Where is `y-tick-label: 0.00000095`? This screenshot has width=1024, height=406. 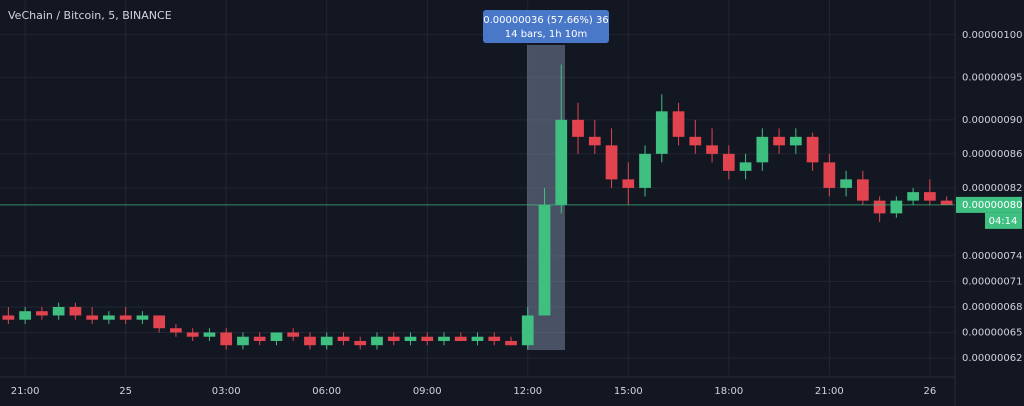
y-tick-label: 0.00000095 is located at coordinates (992, 77).